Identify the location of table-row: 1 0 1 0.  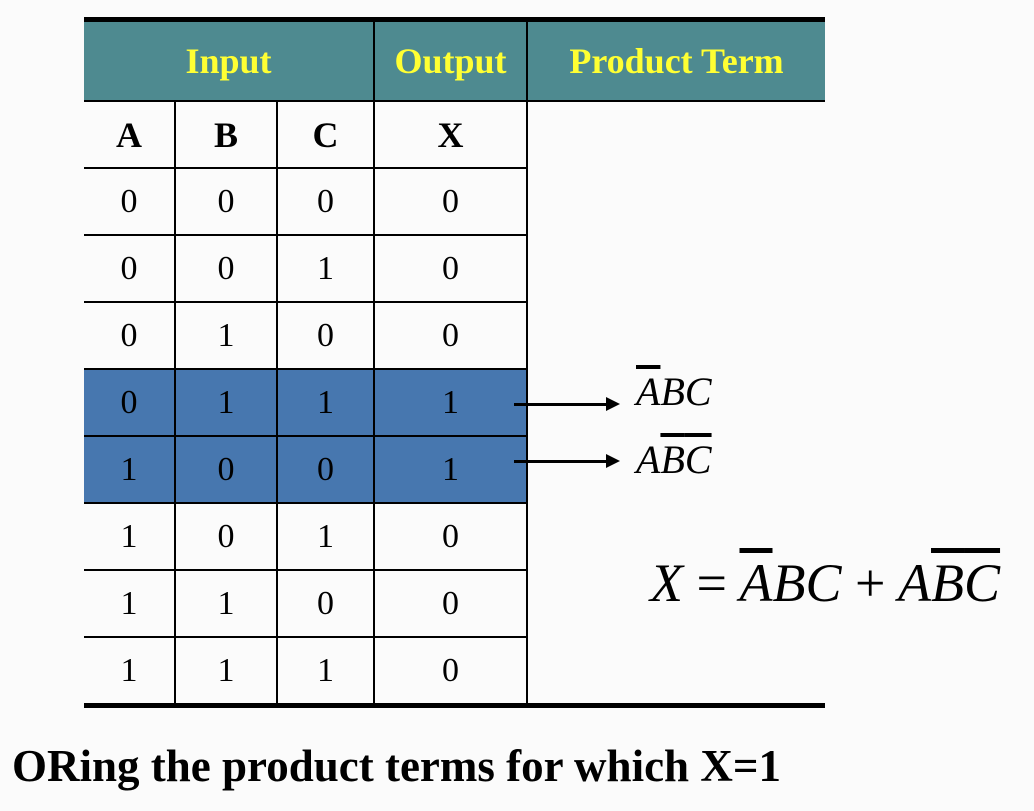
(454, 537).